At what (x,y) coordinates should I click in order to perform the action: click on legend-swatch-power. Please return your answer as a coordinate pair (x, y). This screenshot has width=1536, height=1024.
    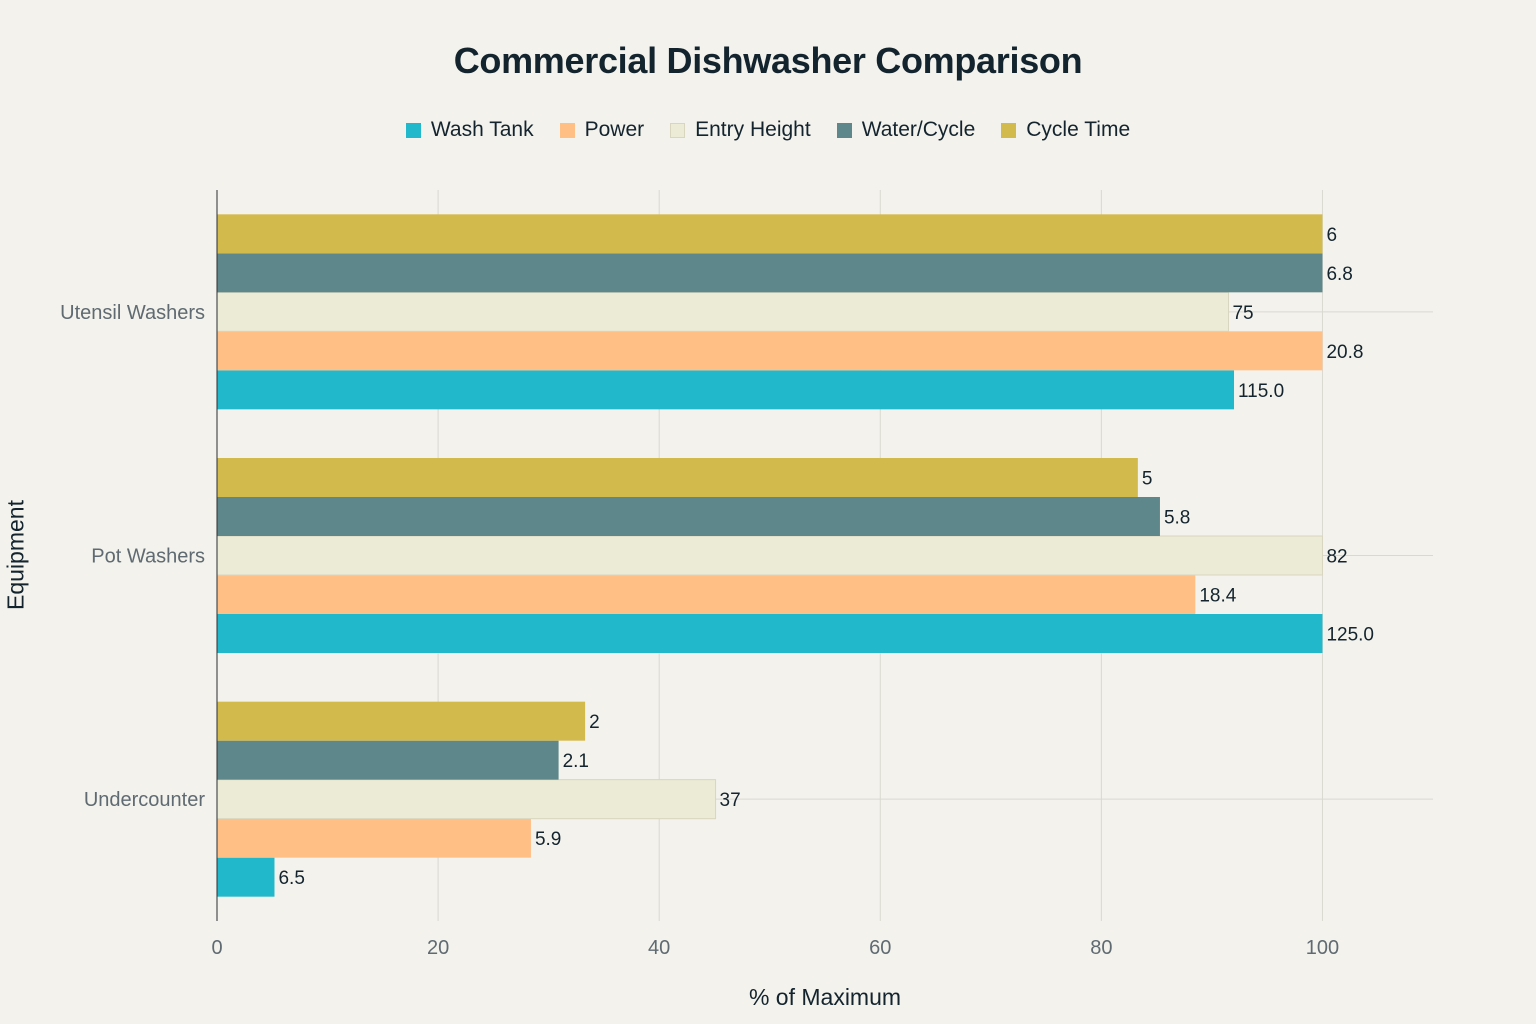
    Looking at the image, I should click on (567, 130).